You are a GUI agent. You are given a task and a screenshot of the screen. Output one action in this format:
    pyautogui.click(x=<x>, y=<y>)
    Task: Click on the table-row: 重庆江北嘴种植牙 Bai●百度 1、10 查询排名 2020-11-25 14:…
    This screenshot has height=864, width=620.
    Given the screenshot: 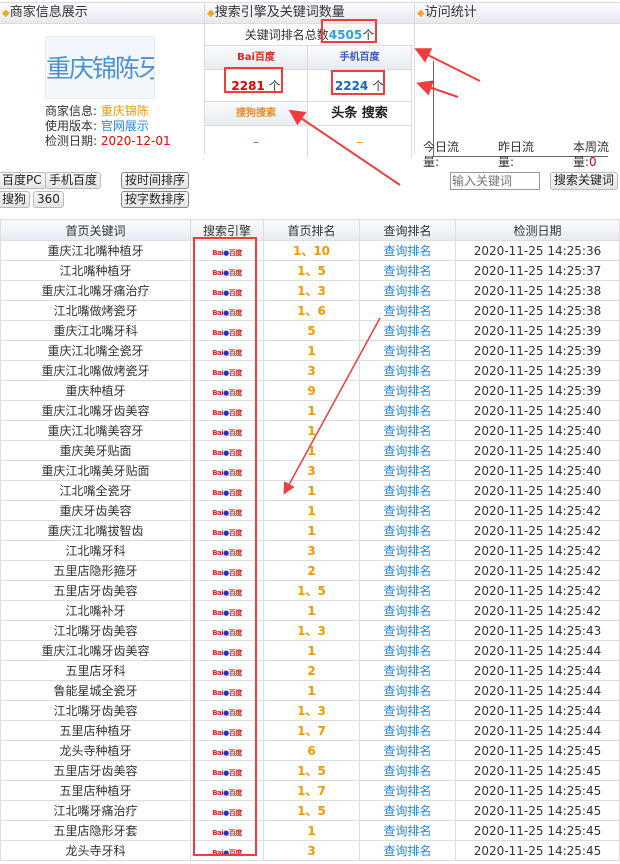 What is the action you would take?
    pyautogui.click(x=310, y=250)
    